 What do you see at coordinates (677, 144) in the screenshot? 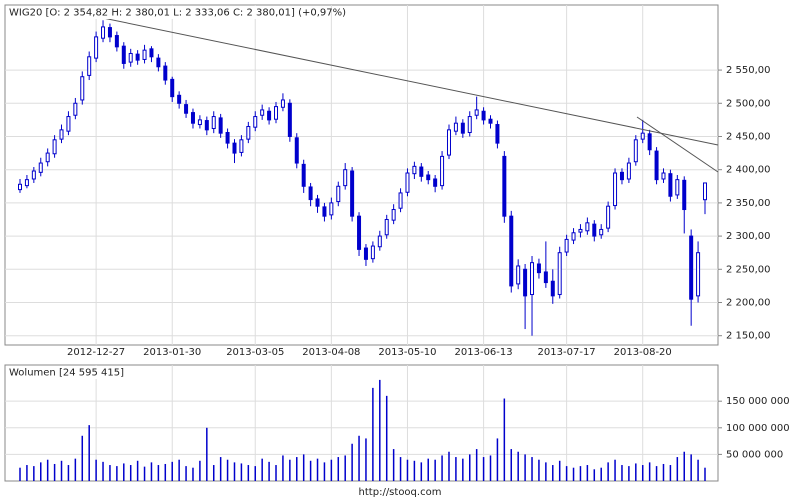
I see `trend-line` at bounding box center [677, 144].